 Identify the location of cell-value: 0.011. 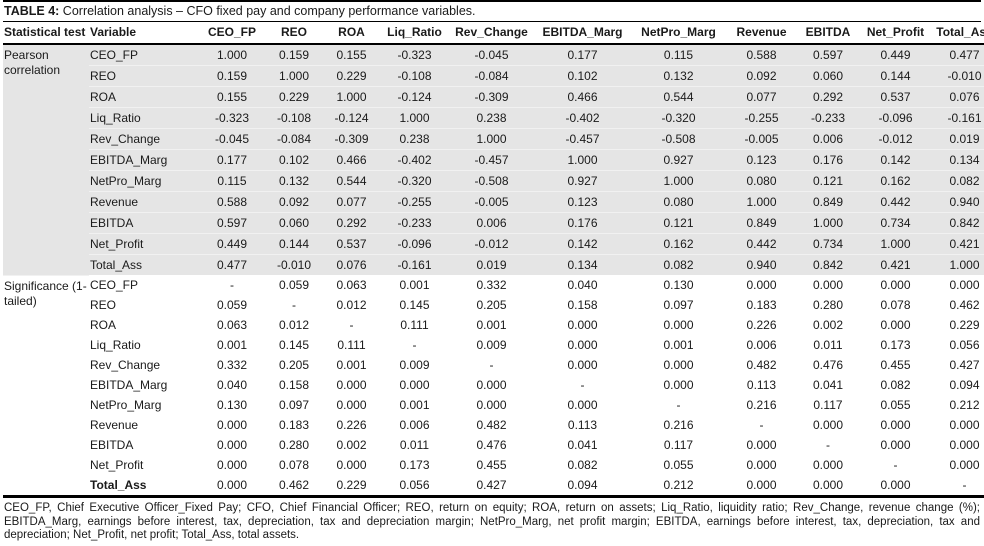
(828, 344).